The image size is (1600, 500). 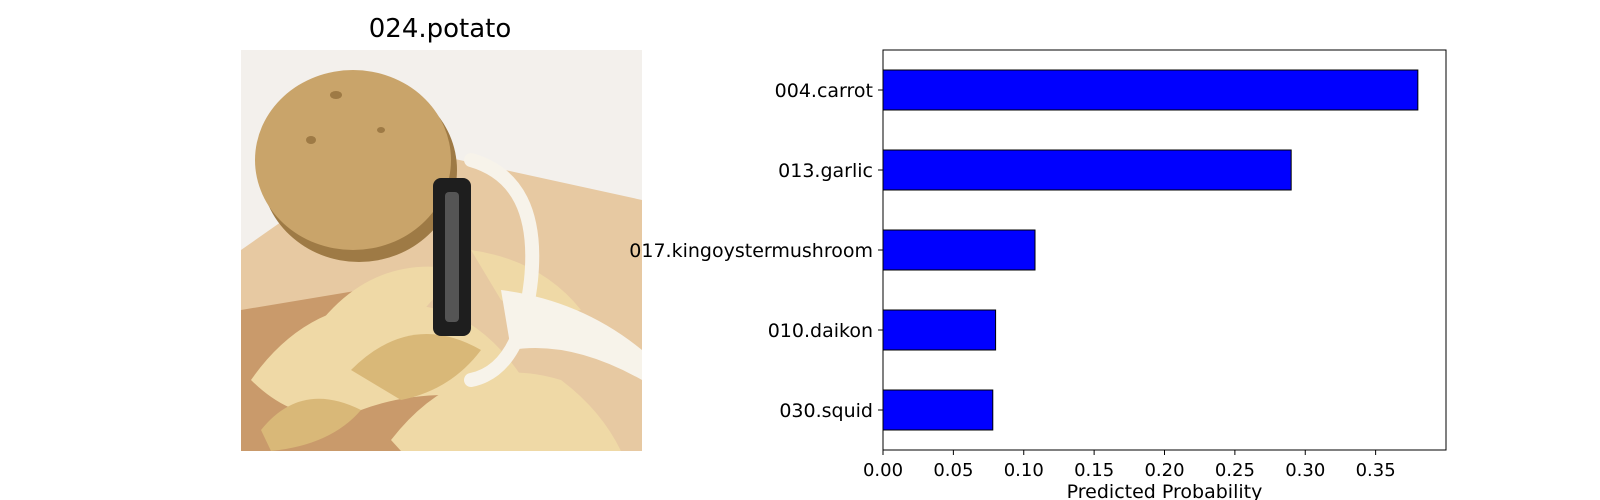 What do you see at coordinates (1024, 470) in the screenshot?
I see `x-tick-label: 0.10` at bounding box center [1024, 470].